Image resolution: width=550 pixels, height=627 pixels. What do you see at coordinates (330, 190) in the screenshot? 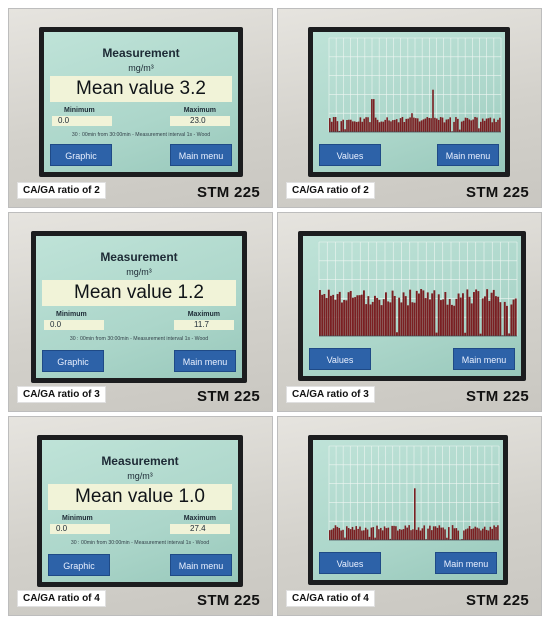
I see `ratio-caption: CA/GA ratio of 2` at bounding box center [330, 190].